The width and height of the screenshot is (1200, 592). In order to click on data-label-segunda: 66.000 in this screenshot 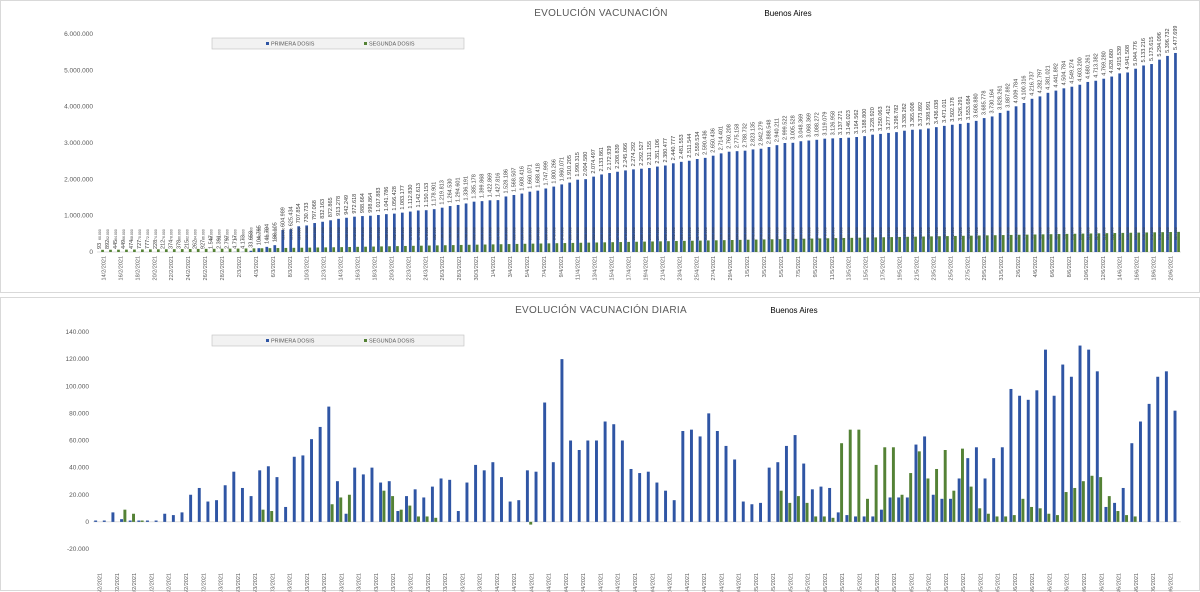, I will do `click(124, 234)`.